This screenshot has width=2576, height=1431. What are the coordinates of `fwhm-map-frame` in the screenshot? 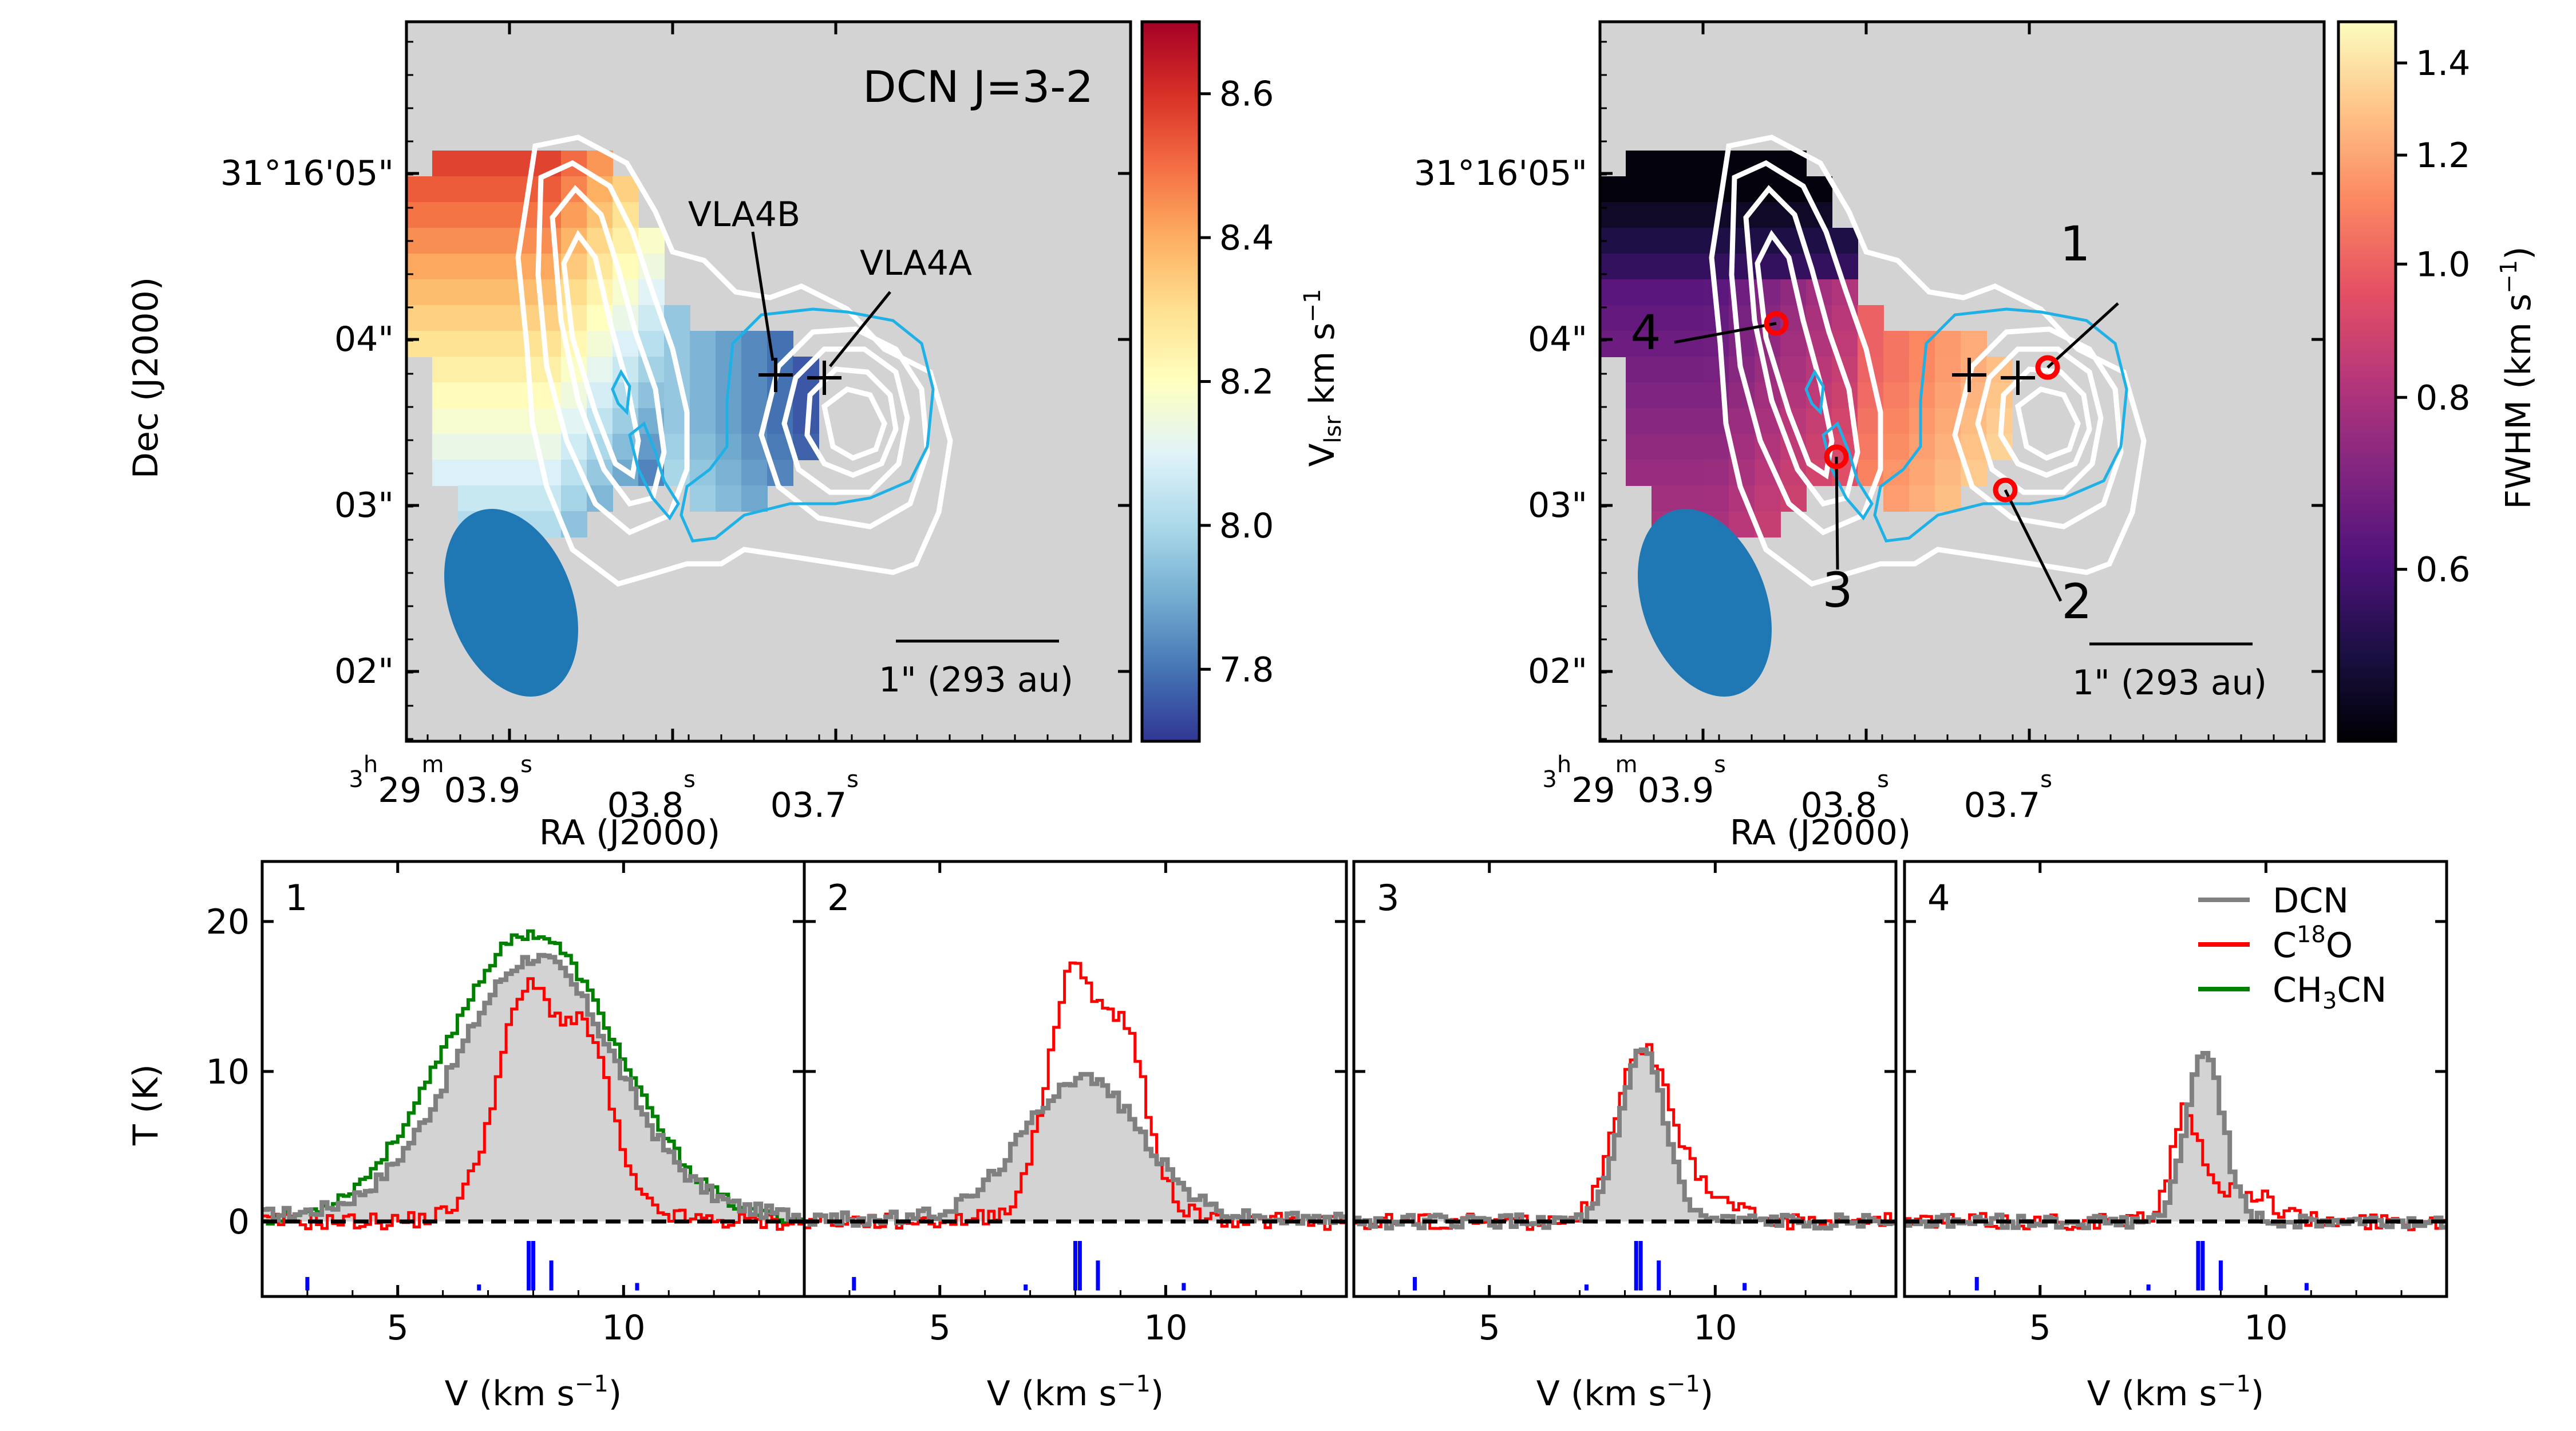 It's located at (1962, 381).